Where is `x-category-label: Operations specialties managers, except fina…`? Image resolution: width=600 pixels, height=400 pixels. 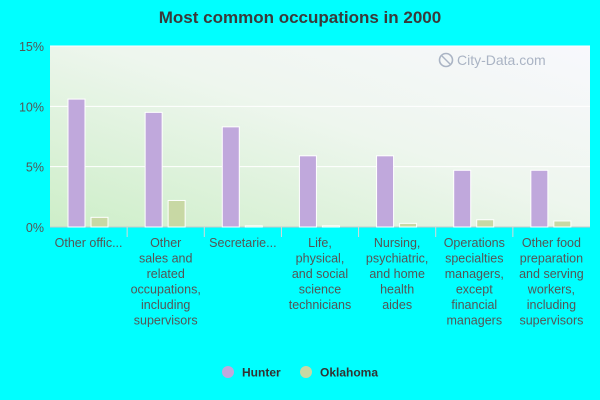 x-category-label: Operations specialties managers, except fina… is located at coordinates (474, 282).